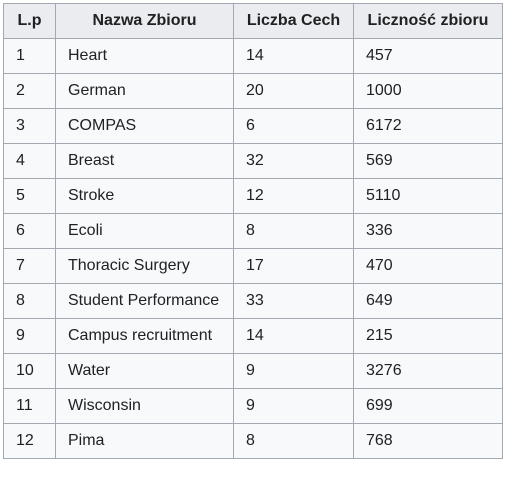  I want to click on table-row: 12 Pima 8 768, so click(253, 441).